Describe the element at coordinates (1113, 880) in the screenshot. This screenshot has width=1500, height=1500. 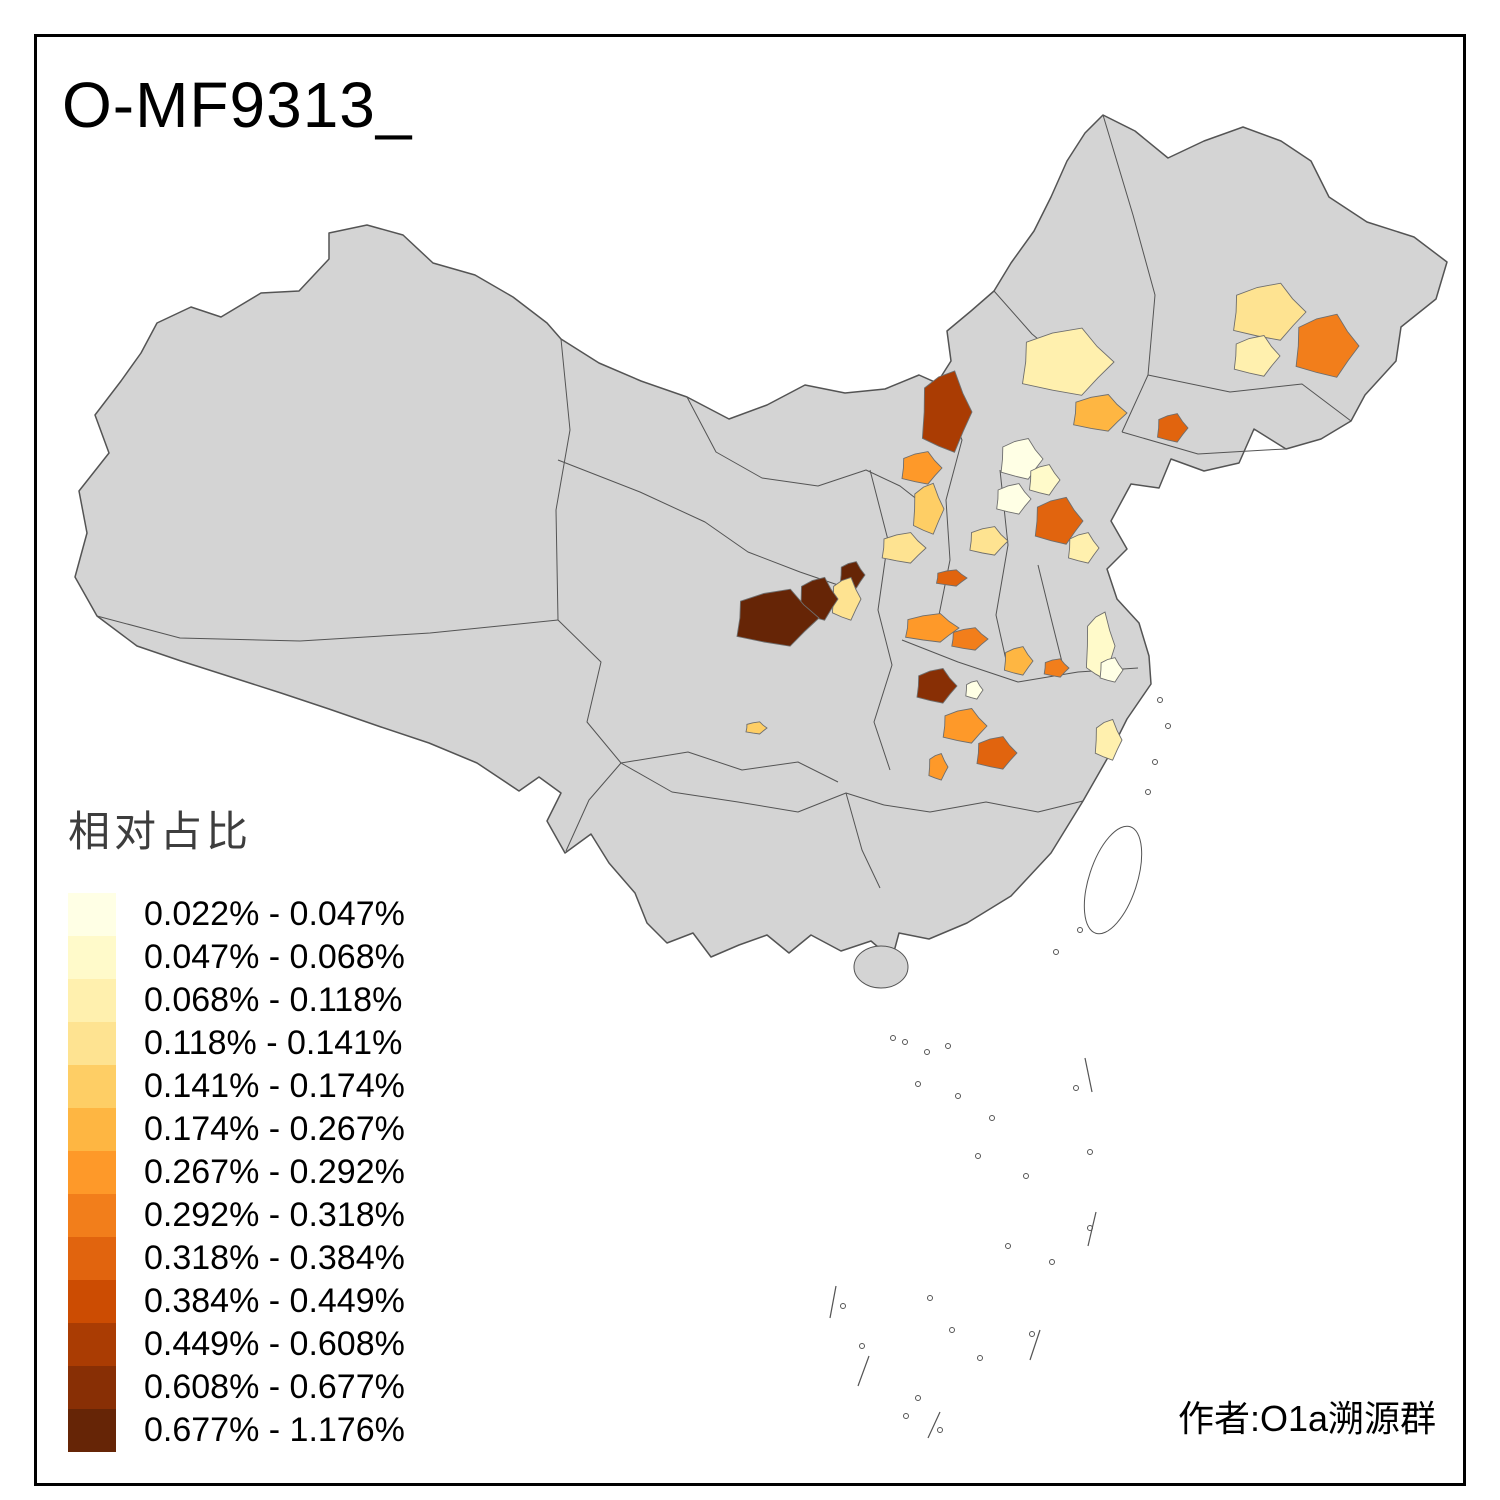
I see `taiwan-island` at that location.